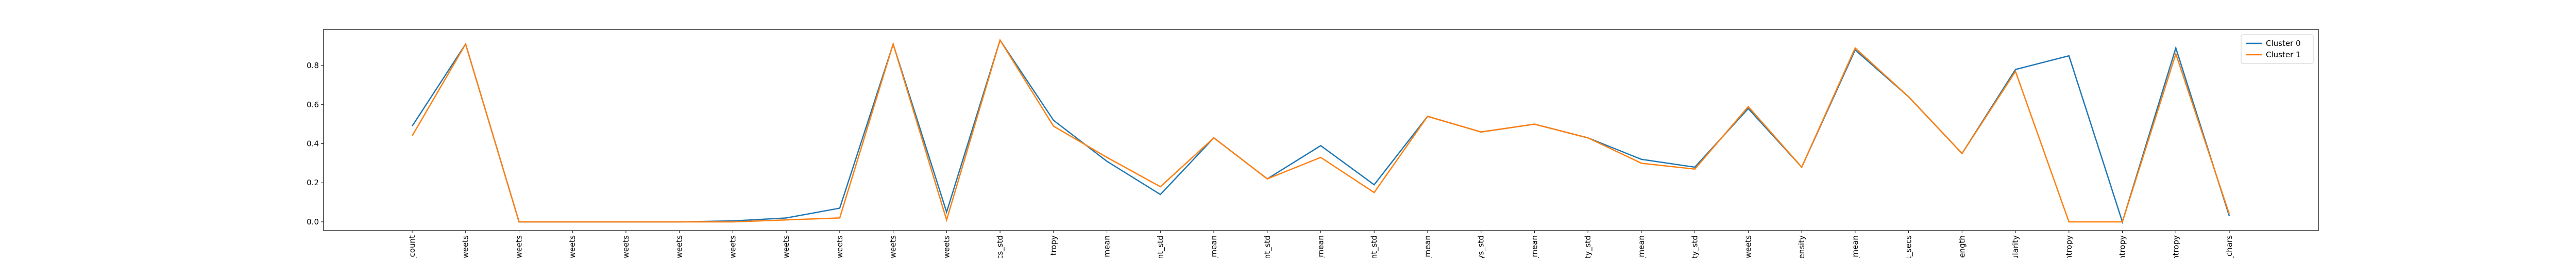 This screenshot has height=258, width=2576. I want to click on x-tick-label: ularity, so click(2015, 246).